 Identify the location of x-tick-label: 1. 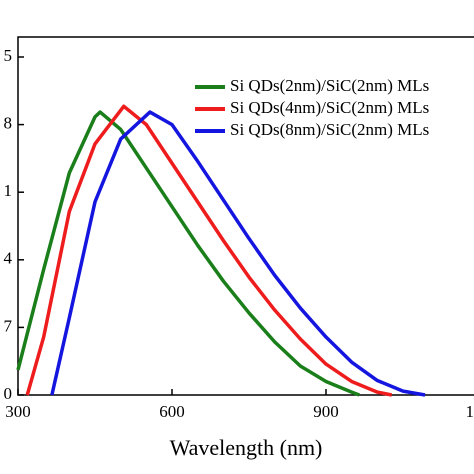
(470, 411).